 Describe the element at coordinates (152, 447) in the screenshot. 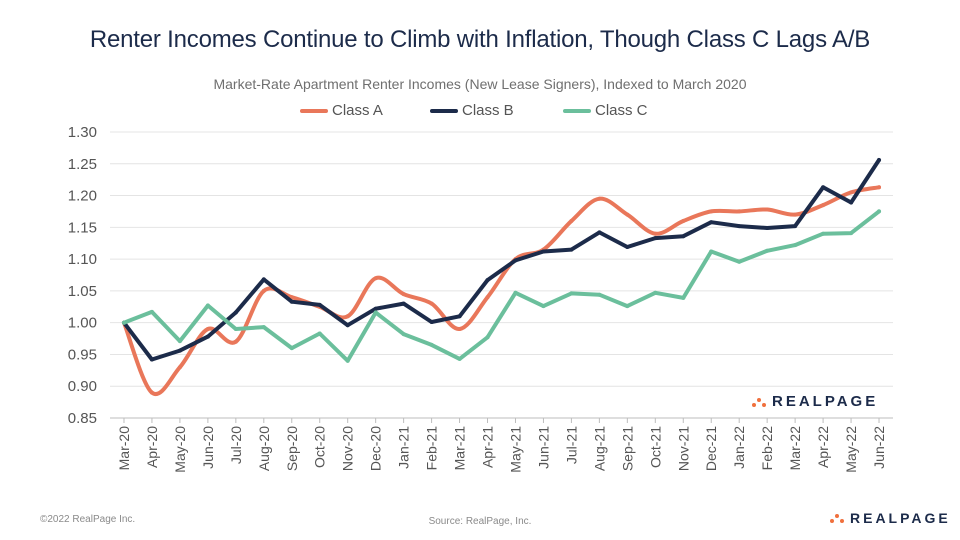

I see `x-tick-label: Apr-20` at that location.